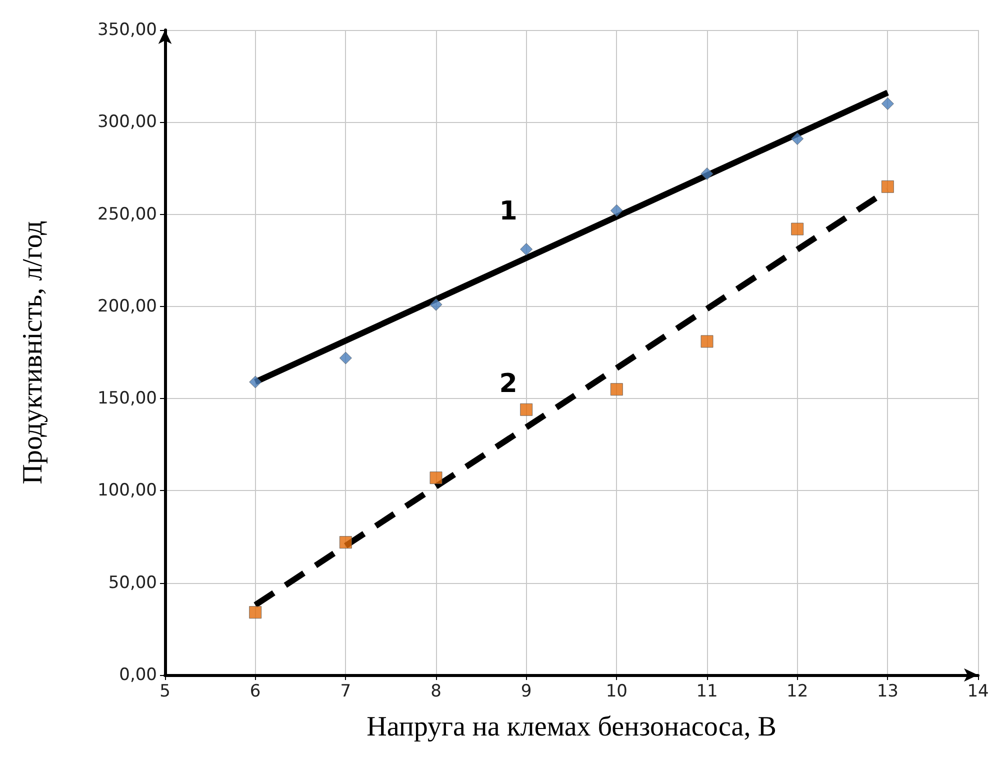  I want to click on y-tick-label: 50,00, so click(132, 582).